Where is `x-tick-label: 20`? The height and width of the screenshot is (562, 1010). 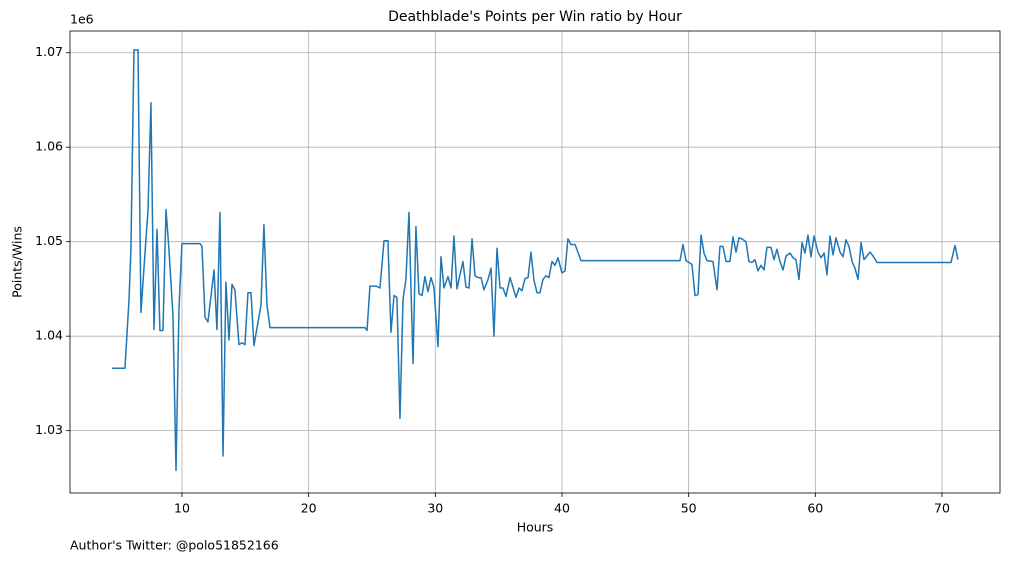 x-tick-label: 20 is located at coordinates (309, 508).